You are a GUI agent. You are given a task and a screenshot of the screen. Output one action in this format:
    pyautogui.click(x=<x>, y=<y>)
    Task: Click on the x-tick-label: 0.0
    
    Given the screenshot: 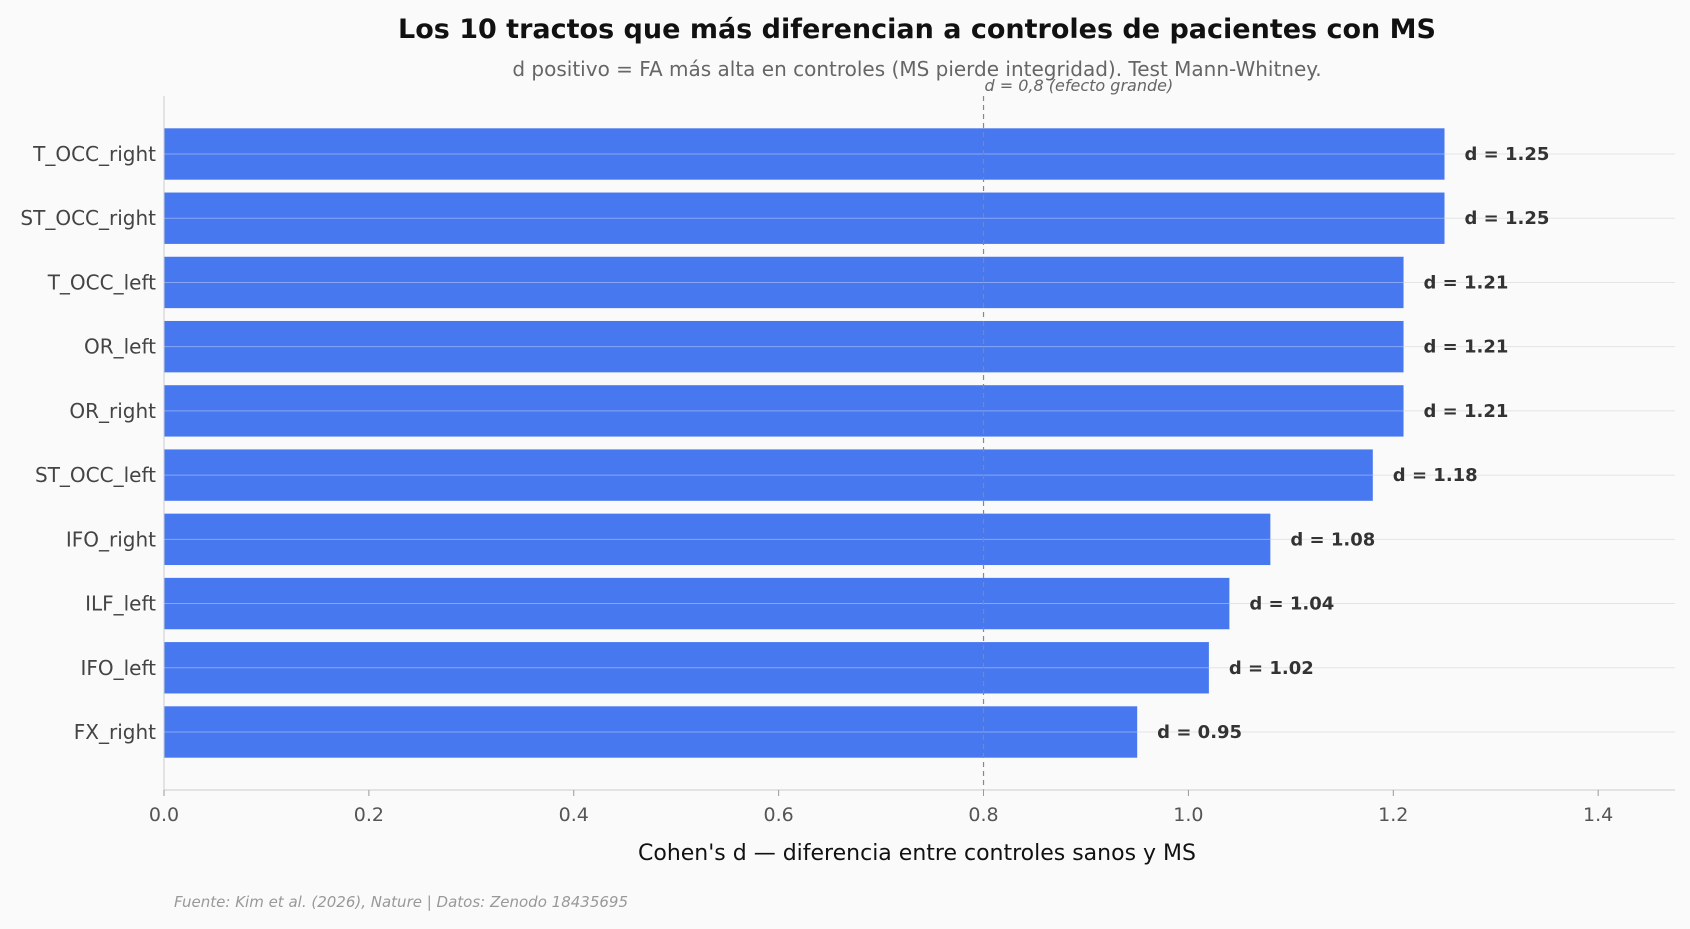 What is the action you would take?
    pyautogui.click(x=164, y=815)
    